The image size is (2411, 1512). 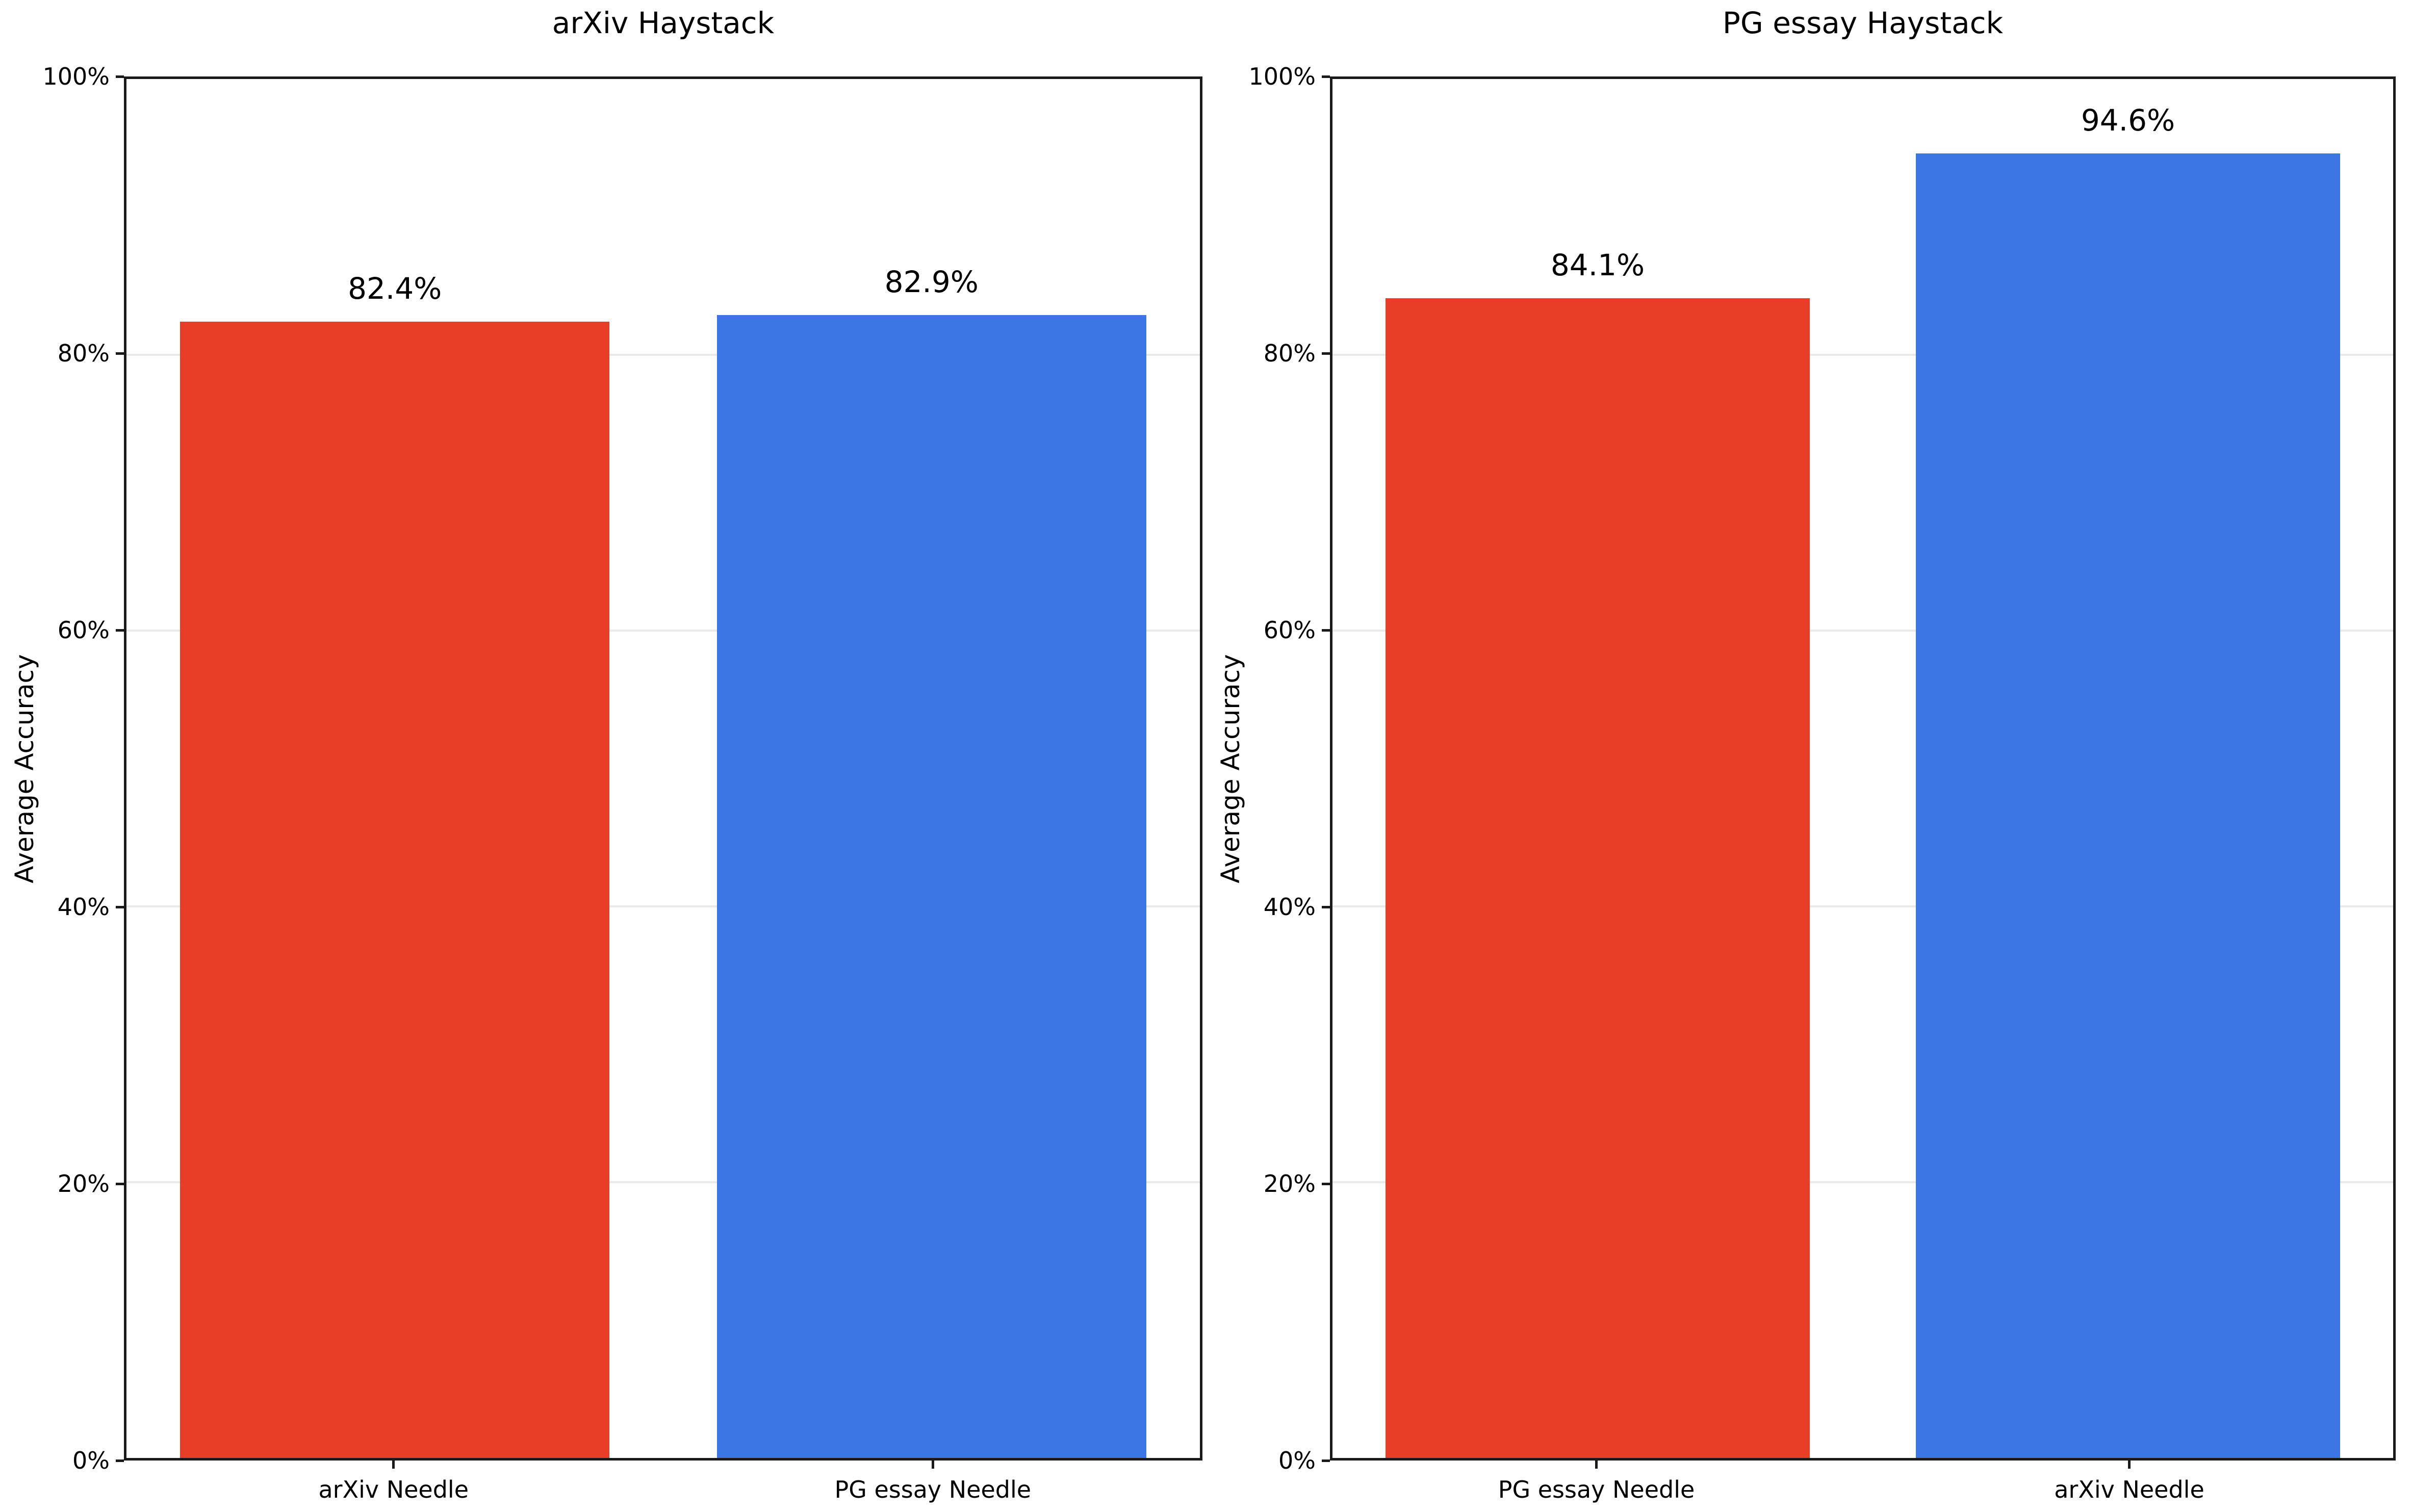 What do you see at coordinates (1230, 768) in the screenshot?
I see `y-axis-label: Average Accuracy` at bounding box center [1230, 768].